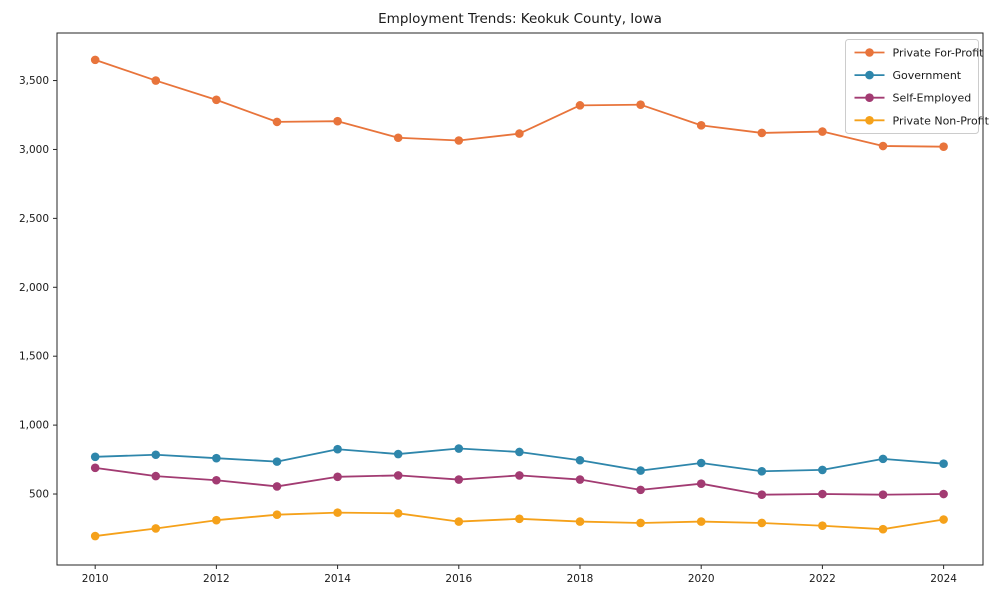 This screenshot has height=600, width=1000. What do you see at coordinates (39, 495) in the screenshot?
I see `y-axis-tick-label: 500` at bounding box center [39, 495].